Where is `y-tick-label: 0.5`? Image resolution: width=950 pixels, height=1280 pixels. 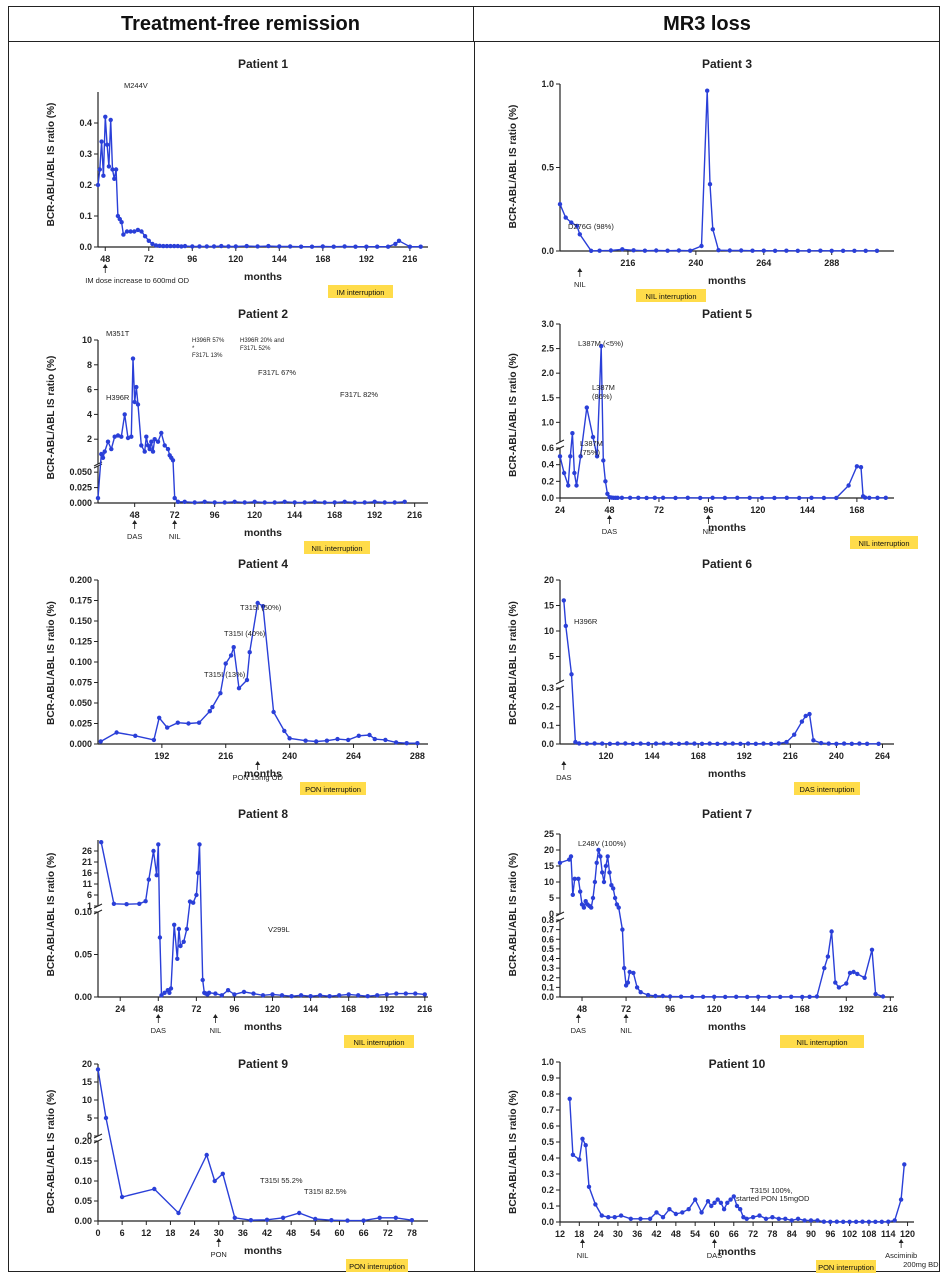 y-tick-label: 0.5 is located at coordinates (547, 168).